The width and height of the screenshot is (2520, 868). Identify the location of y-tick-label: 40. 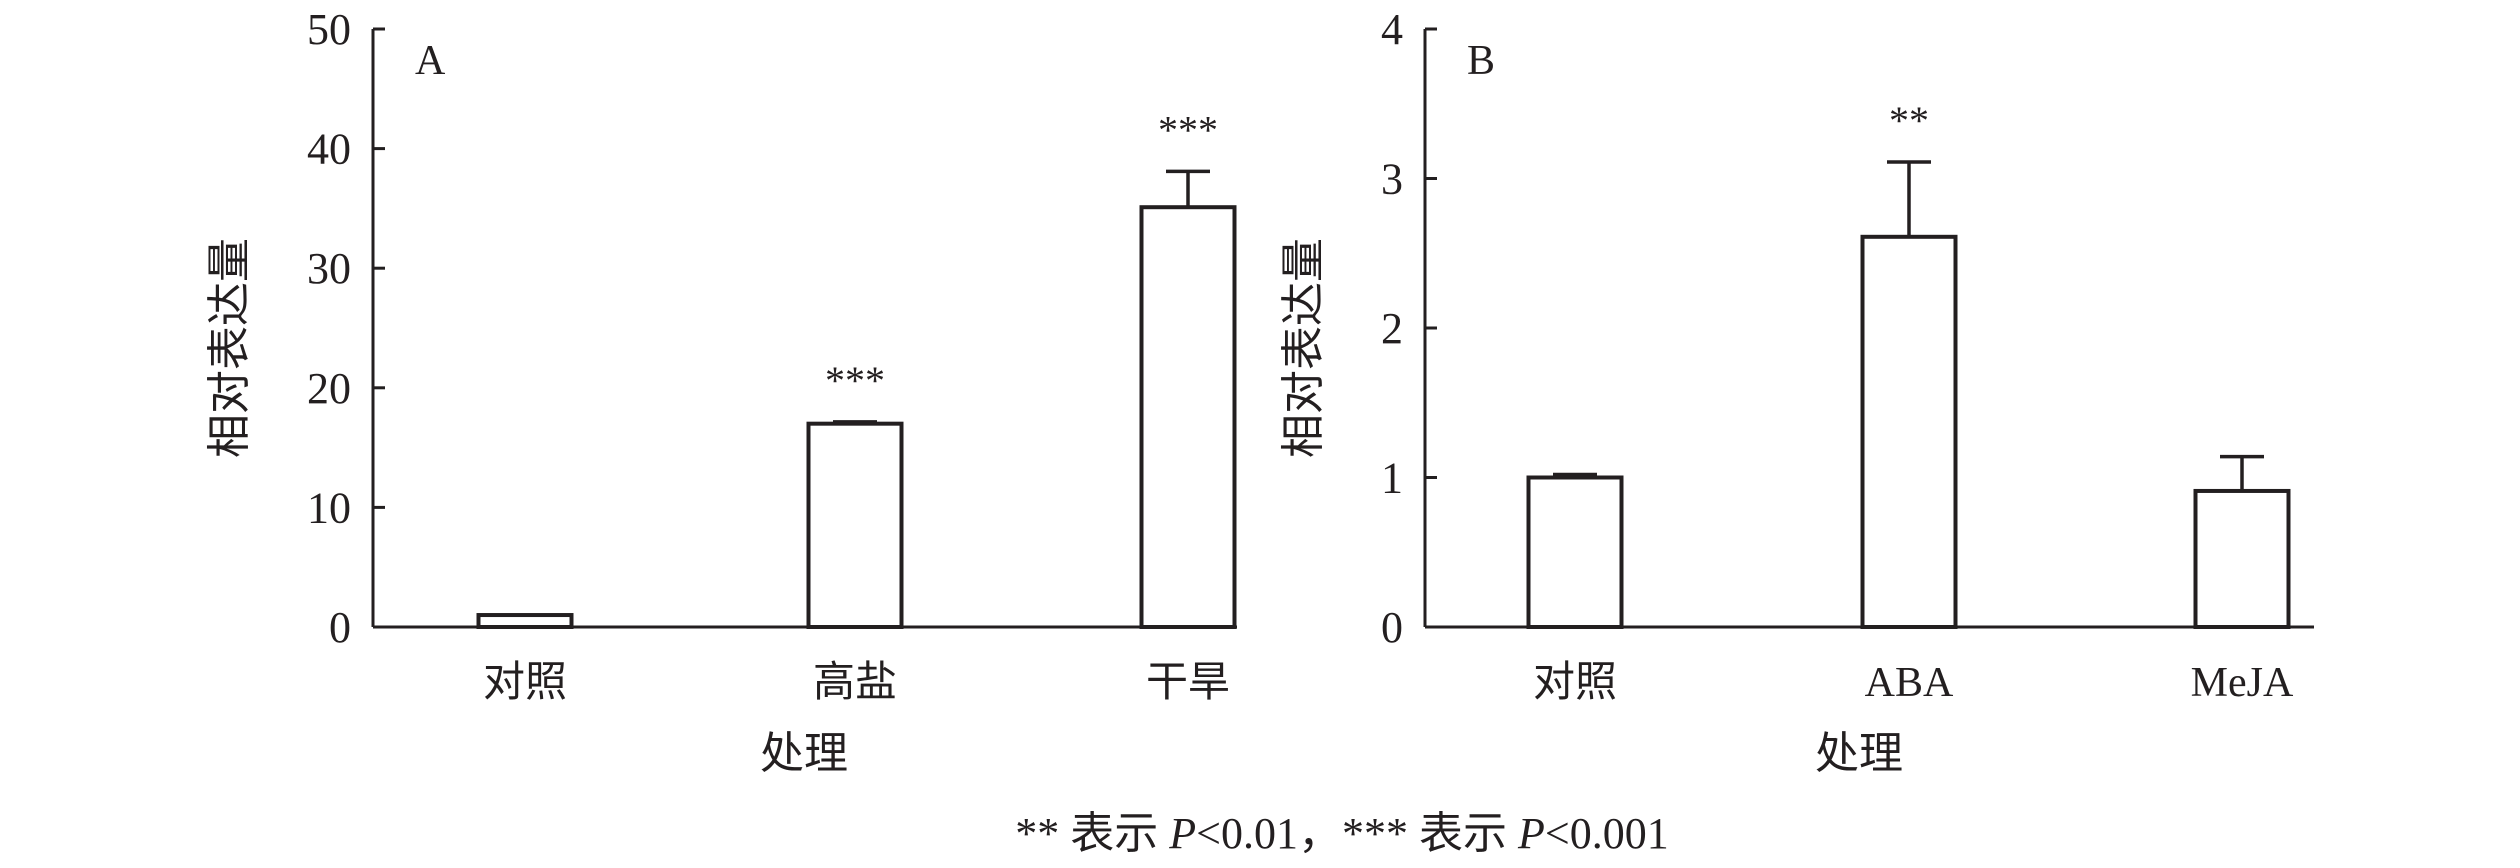
(329, 149).